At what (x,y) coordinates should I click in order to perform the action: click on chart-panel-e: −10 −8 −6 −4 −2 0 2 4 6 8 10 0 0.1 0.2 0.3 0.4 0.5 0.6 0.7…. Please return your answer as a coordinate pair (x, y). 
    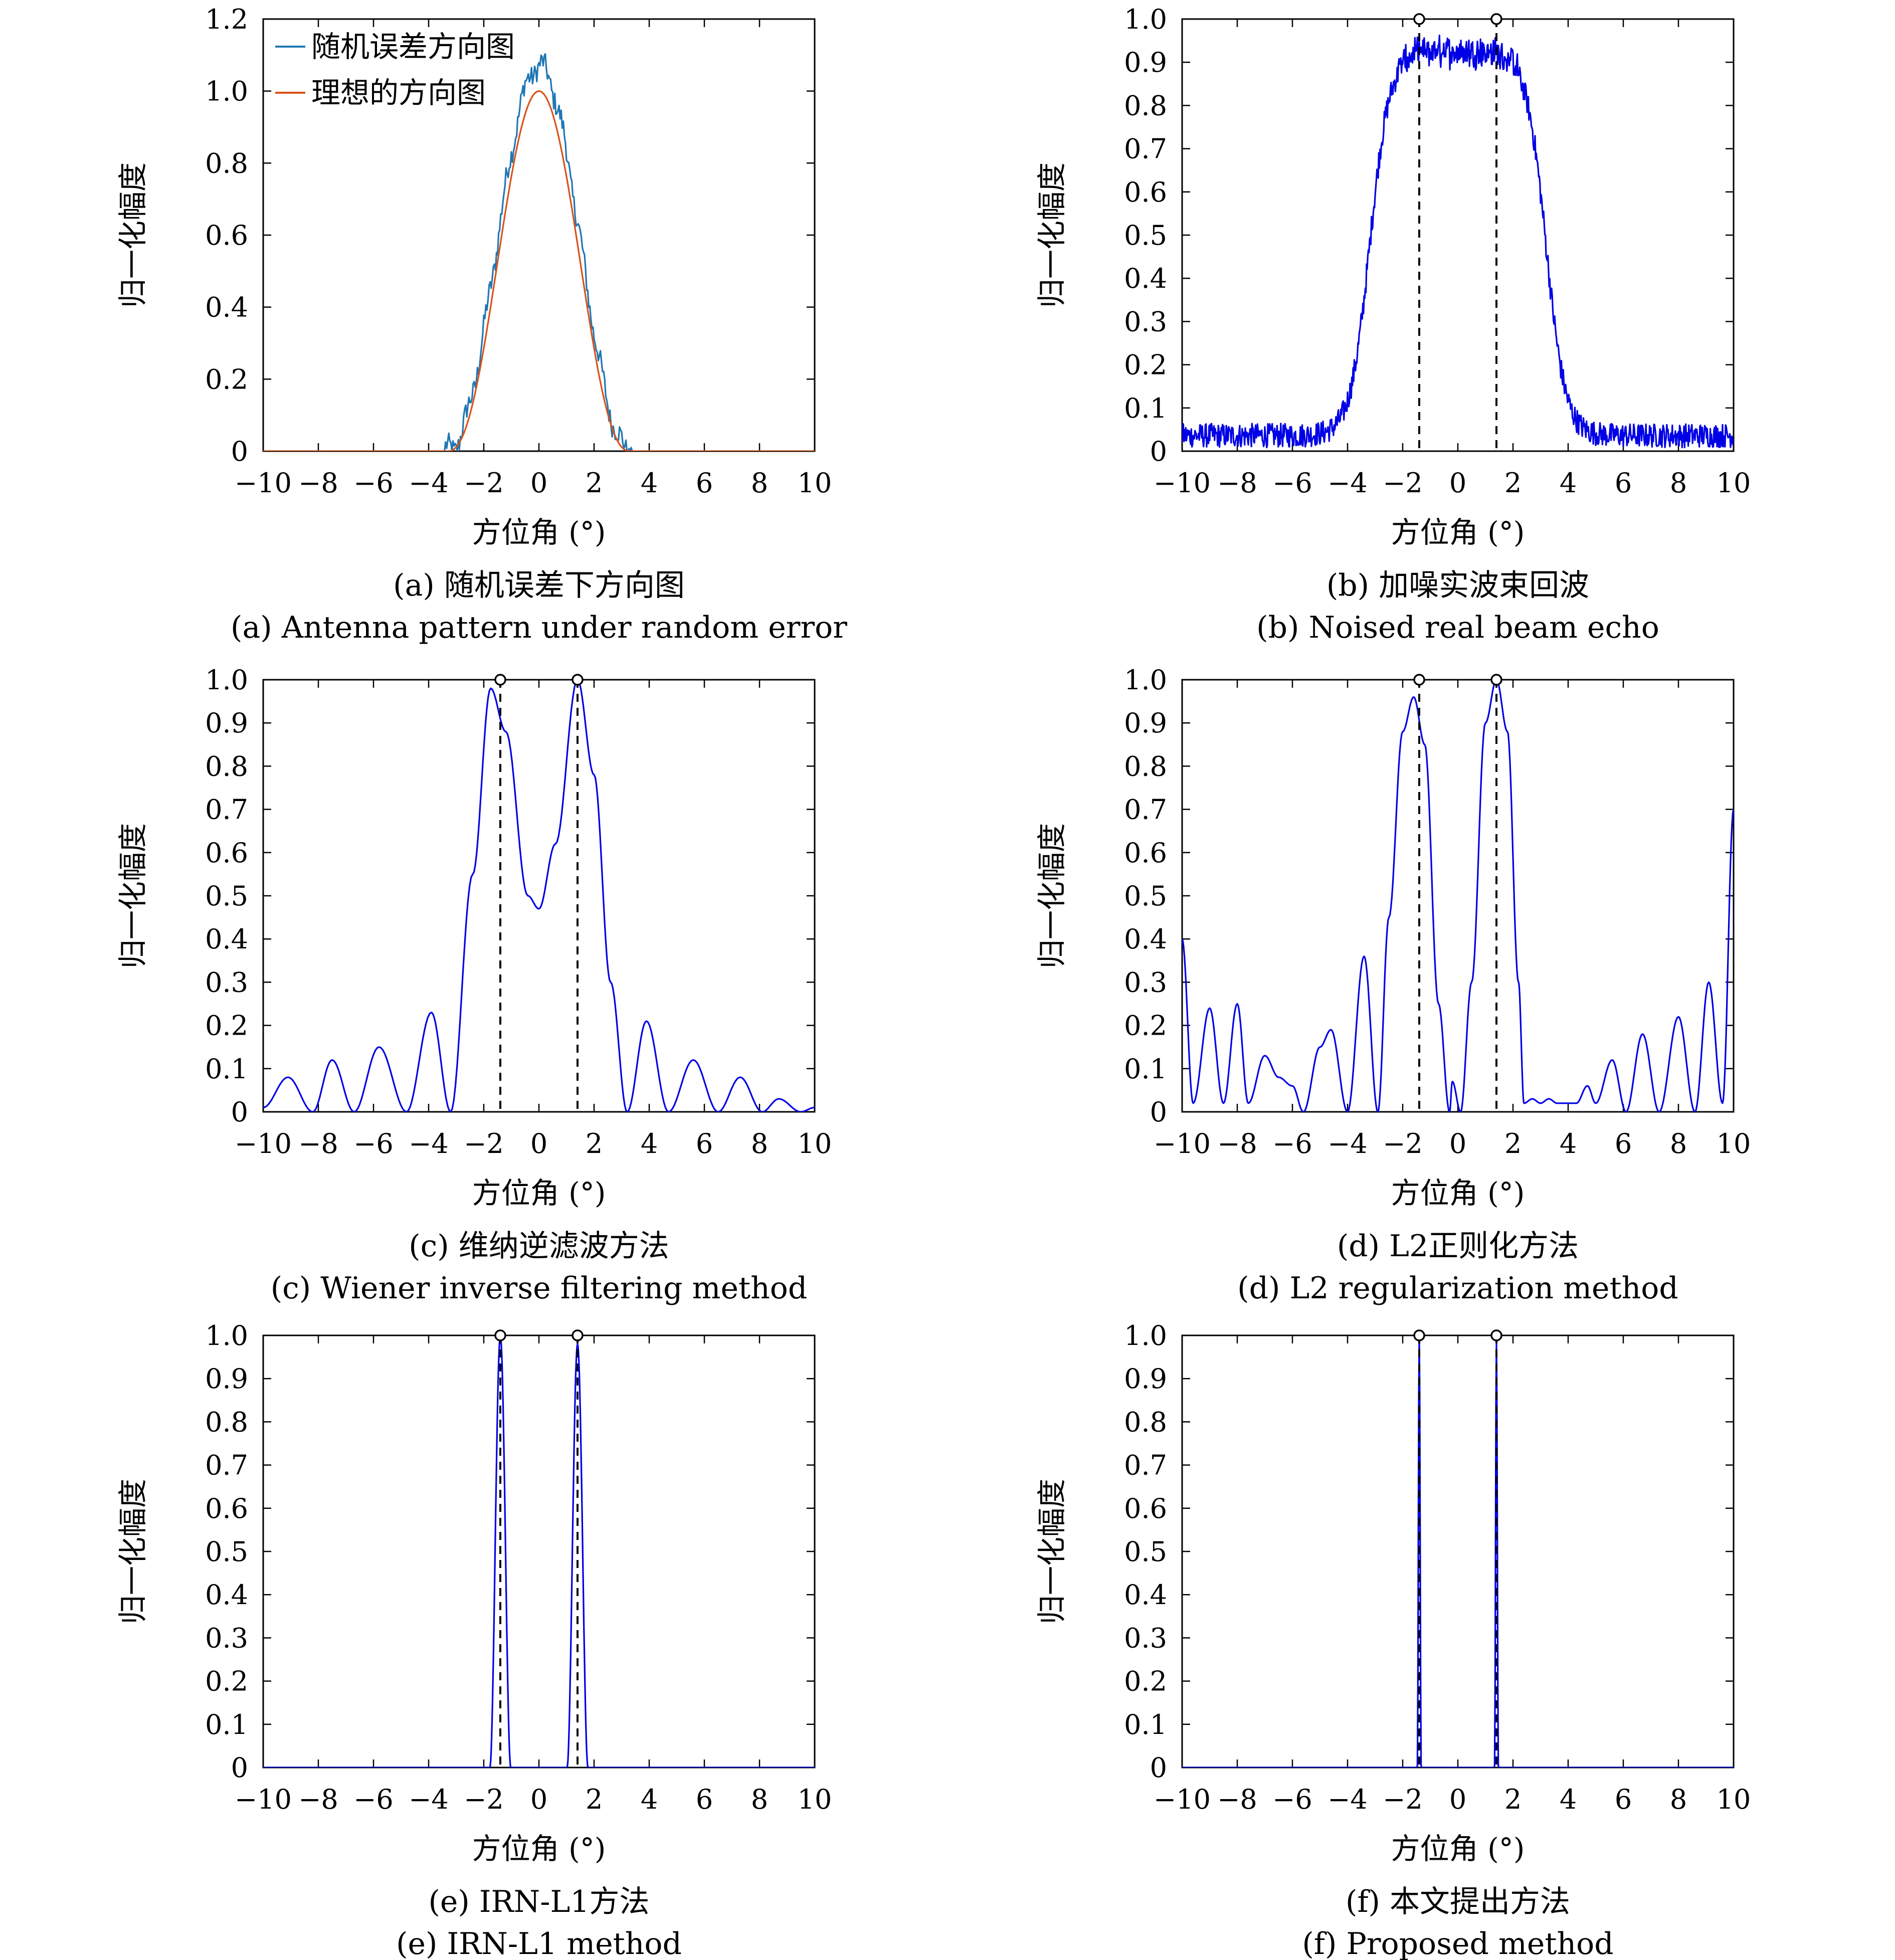
    Looking at the image, I should click on (474, 1640).